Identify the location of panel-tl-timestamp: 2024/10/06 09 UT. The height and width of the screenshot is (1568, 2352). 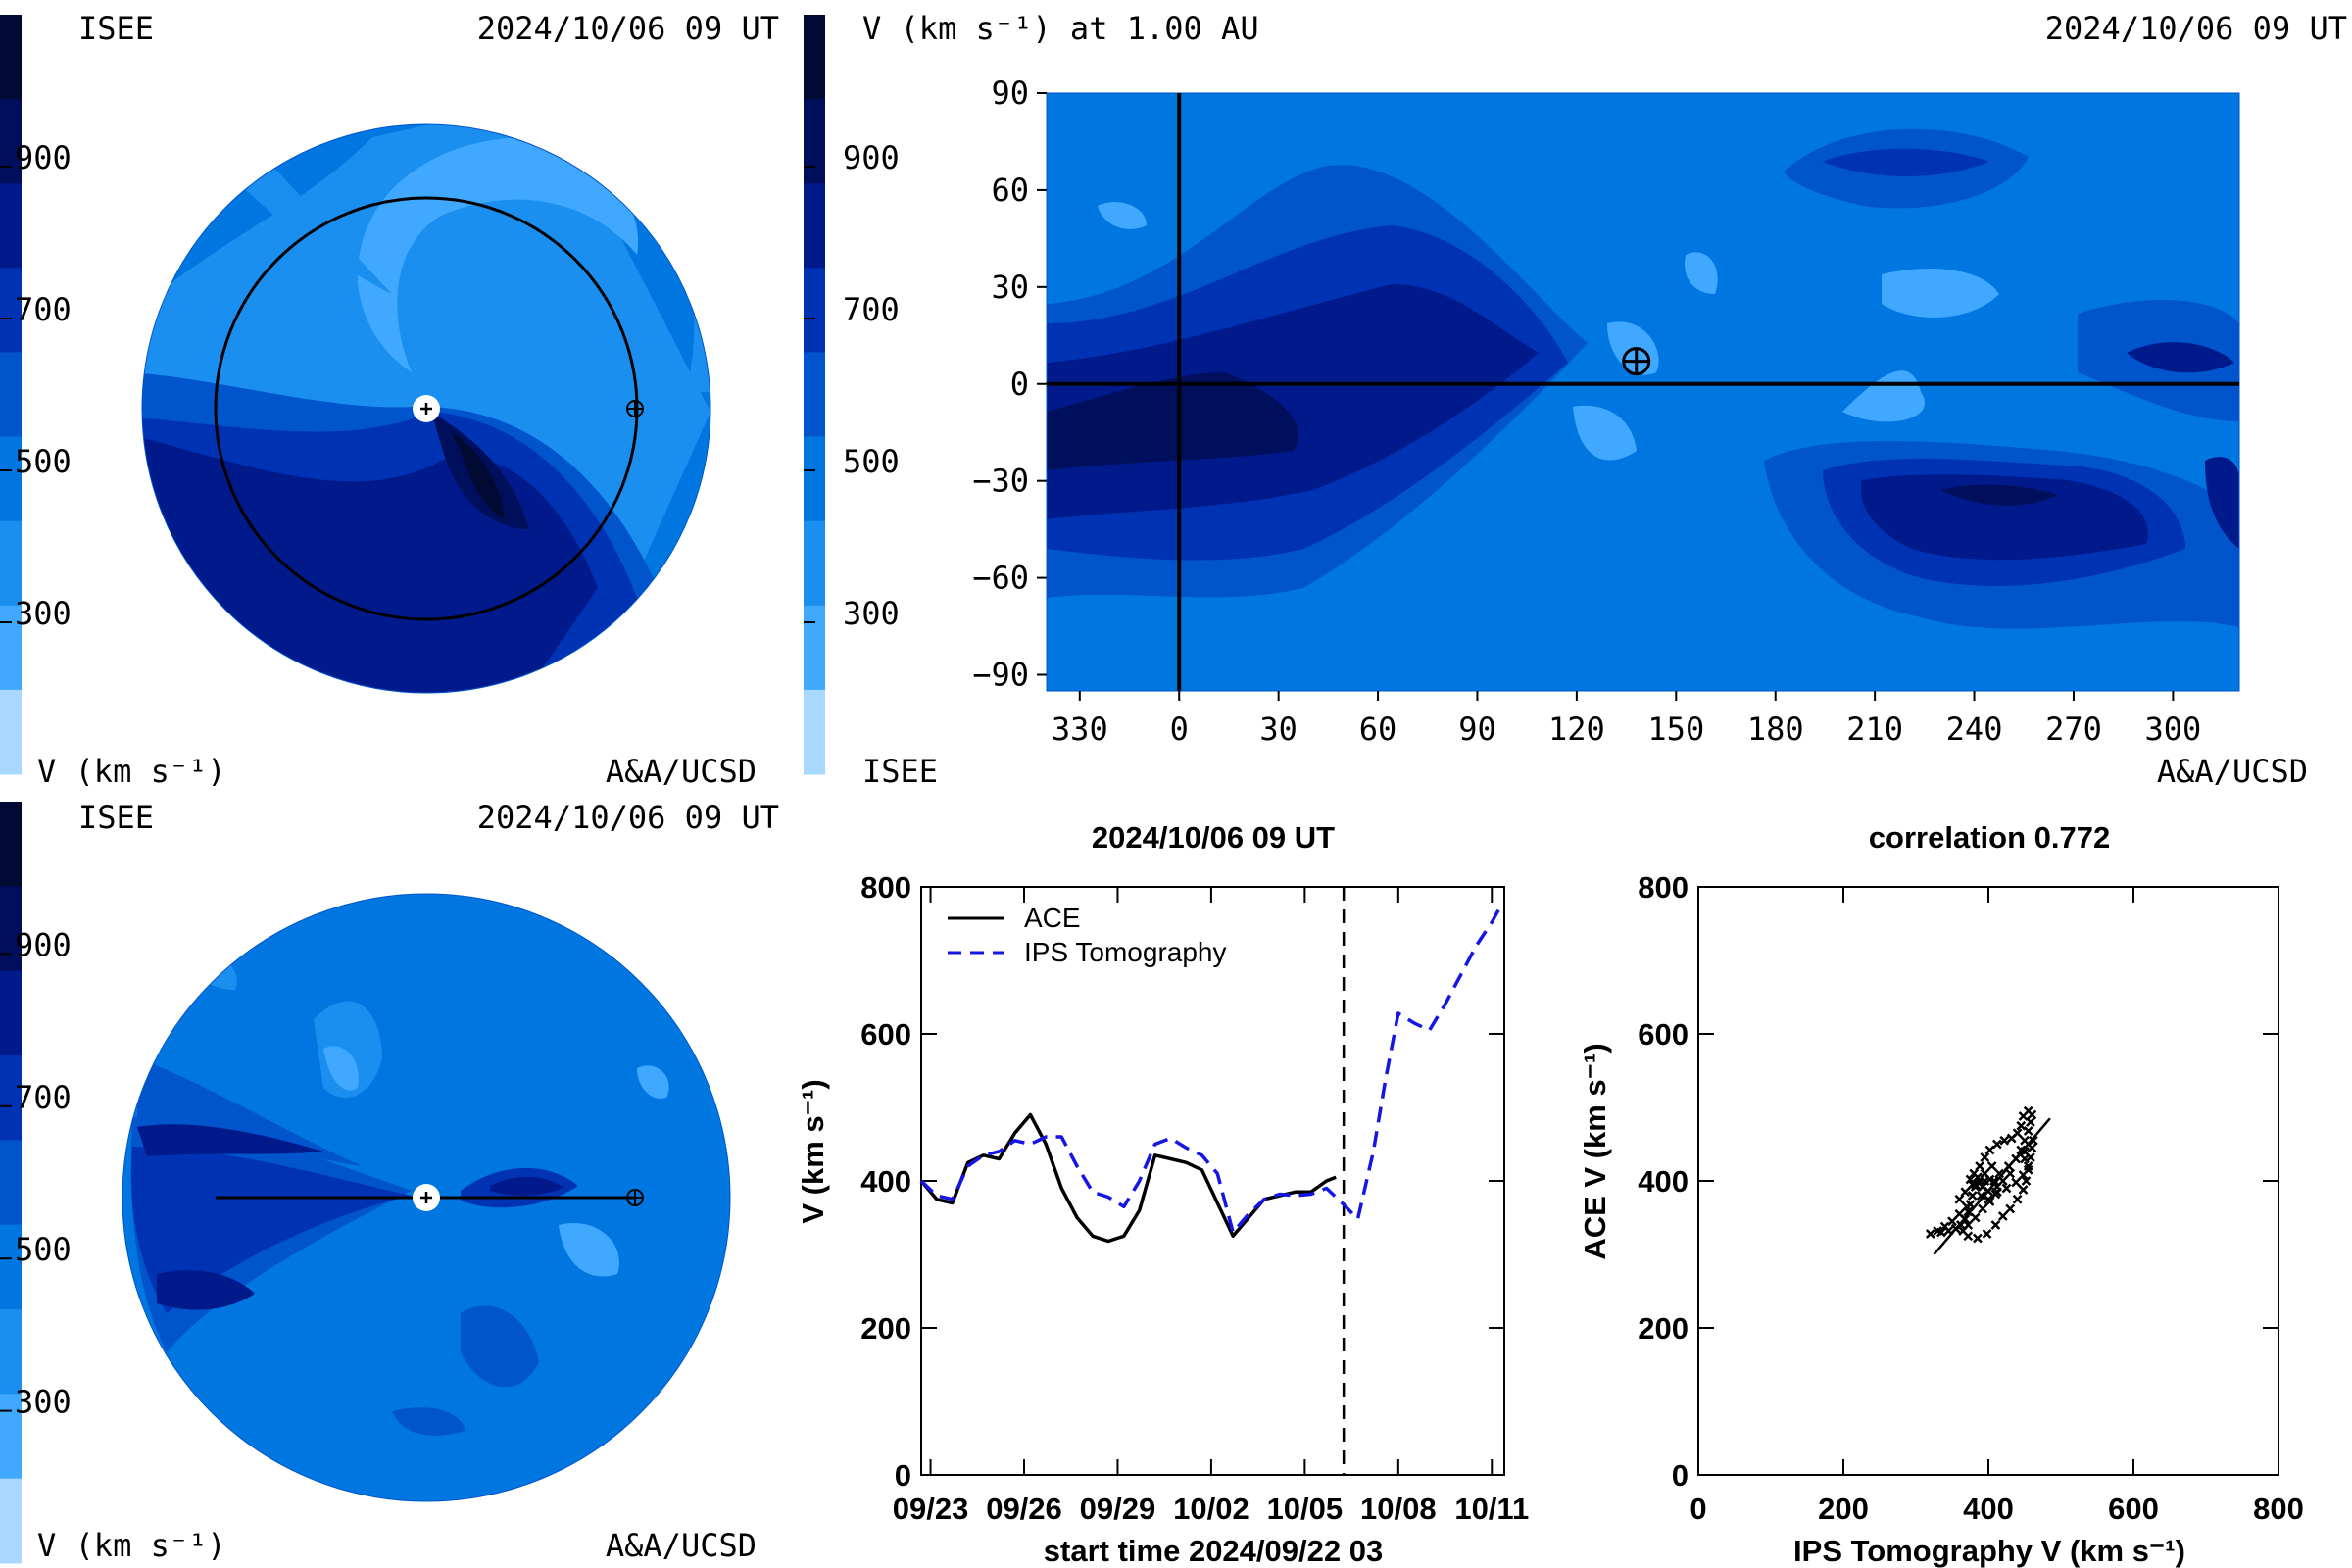
(628, 28).